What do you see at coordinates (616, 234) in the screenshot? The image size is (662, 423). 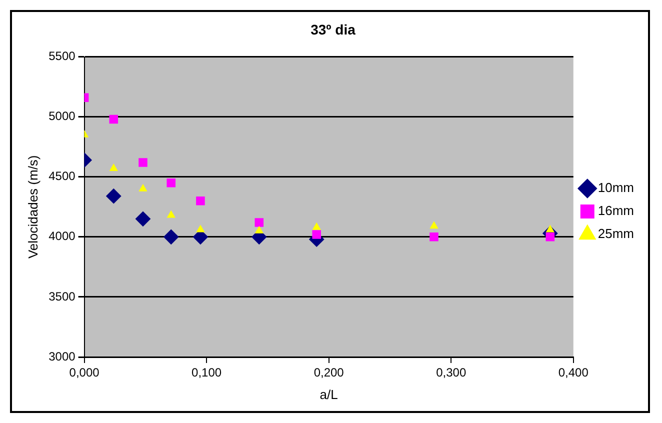 I see `legend-label: 25mm` at bounding box center [616, 234].